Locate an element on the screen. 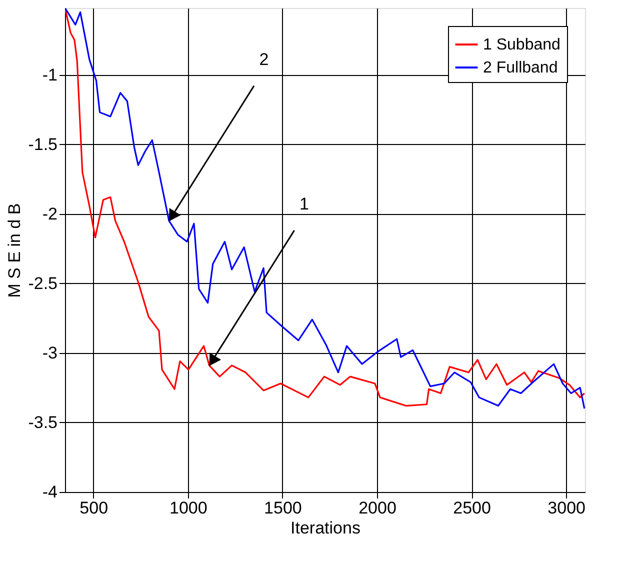 Image resolution: width=625 pixels, height=567 pixels. y-tick-label: -4 is located at coordinates (50, 492).